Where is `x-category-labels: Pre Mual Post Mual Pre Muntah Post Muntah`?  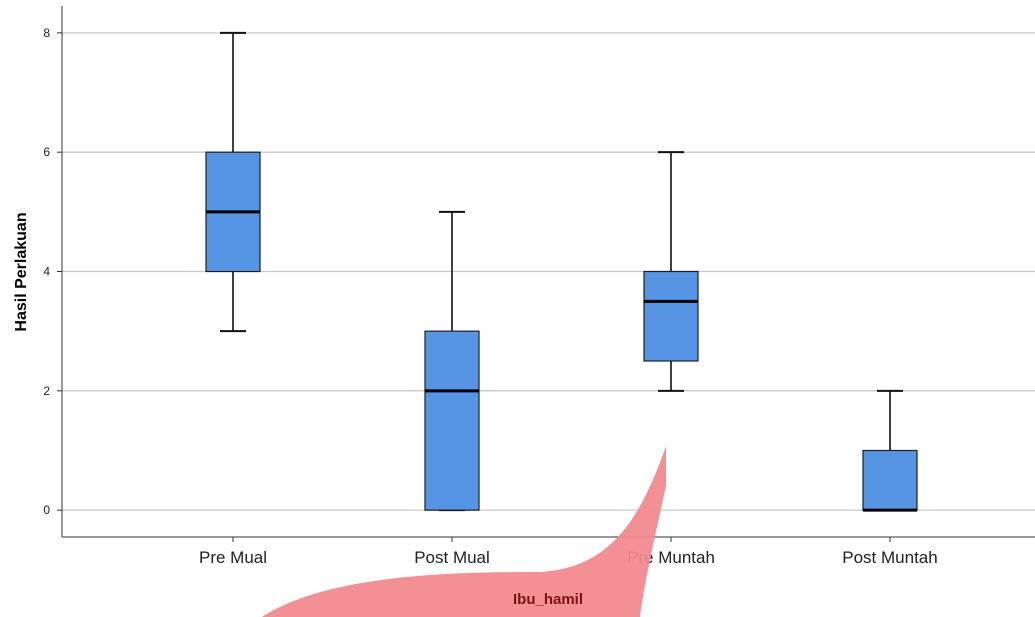 x-category-labels: Pre Mual Post Mual Pre Muntah Post Muntah is located at coordinates (568, 552).